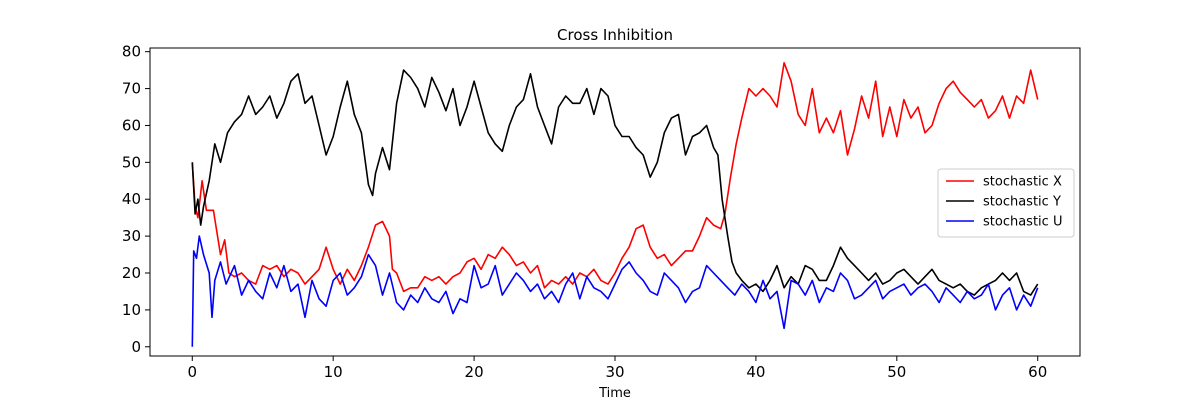  Describe the element at coordinates (131, 162) in the screenshot. I see `y-tick-label: 50` at that location.